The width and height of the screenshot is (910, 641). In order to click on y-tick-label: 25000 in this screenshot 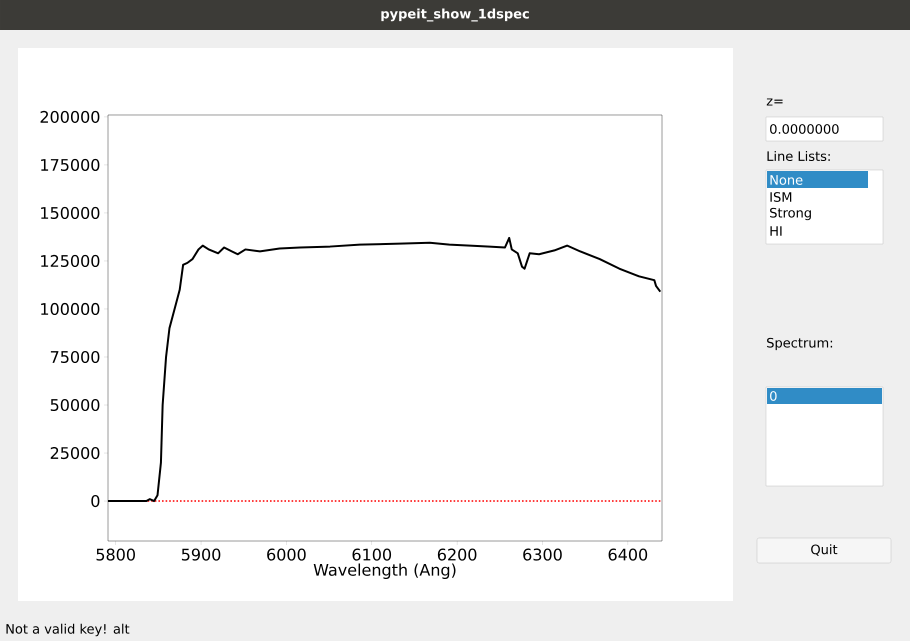, I will do `click(75, 453)`.